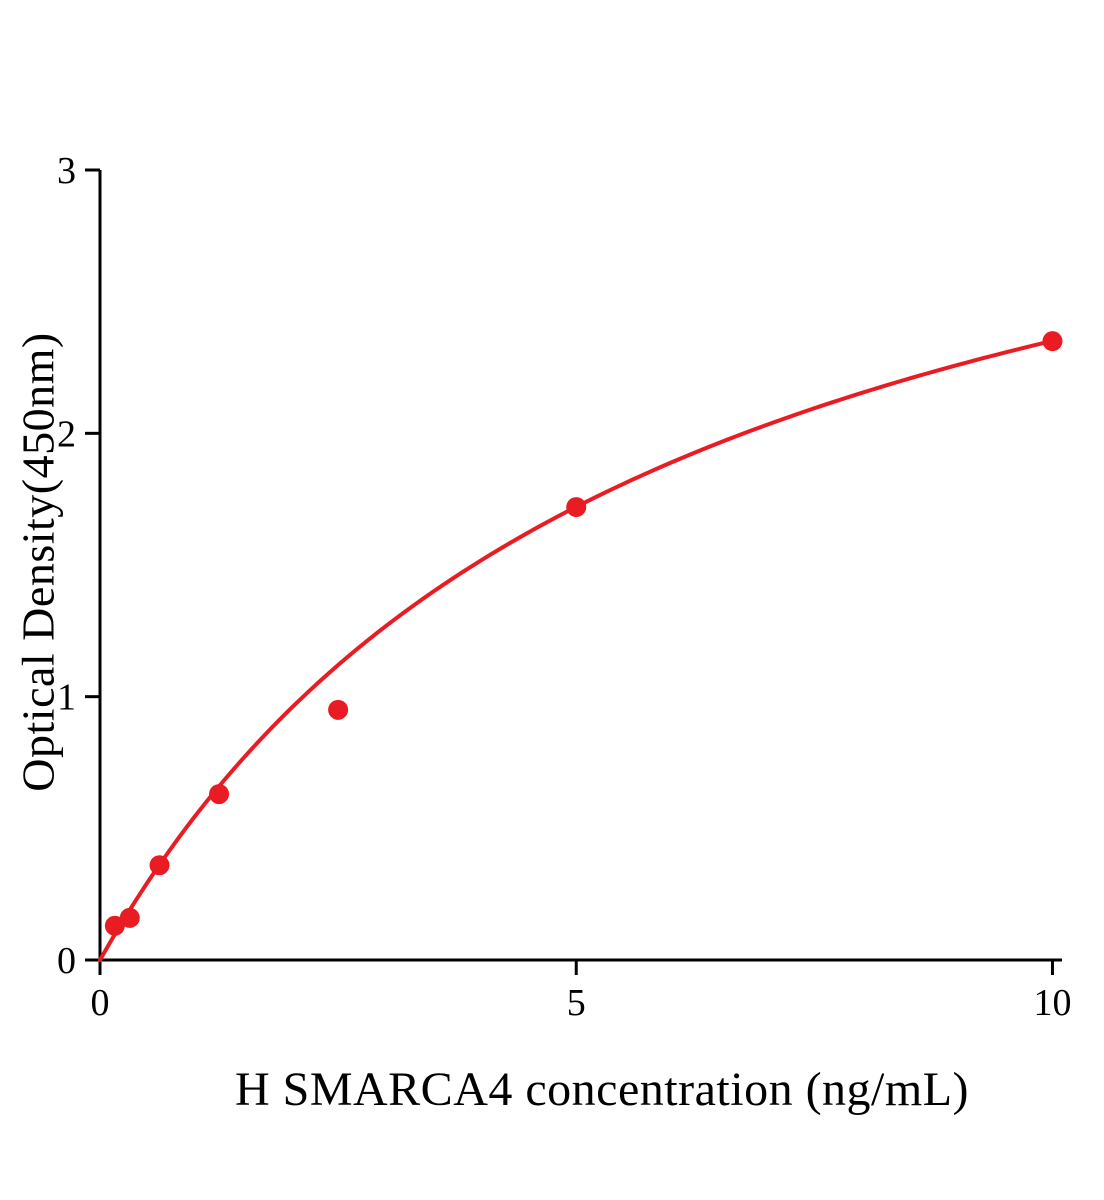 The height and width of the screenshot is (1200, 1104). Describe the element at coordinates (66, 961) in the screenshot. I see `y-tick-label: 0` at that location.